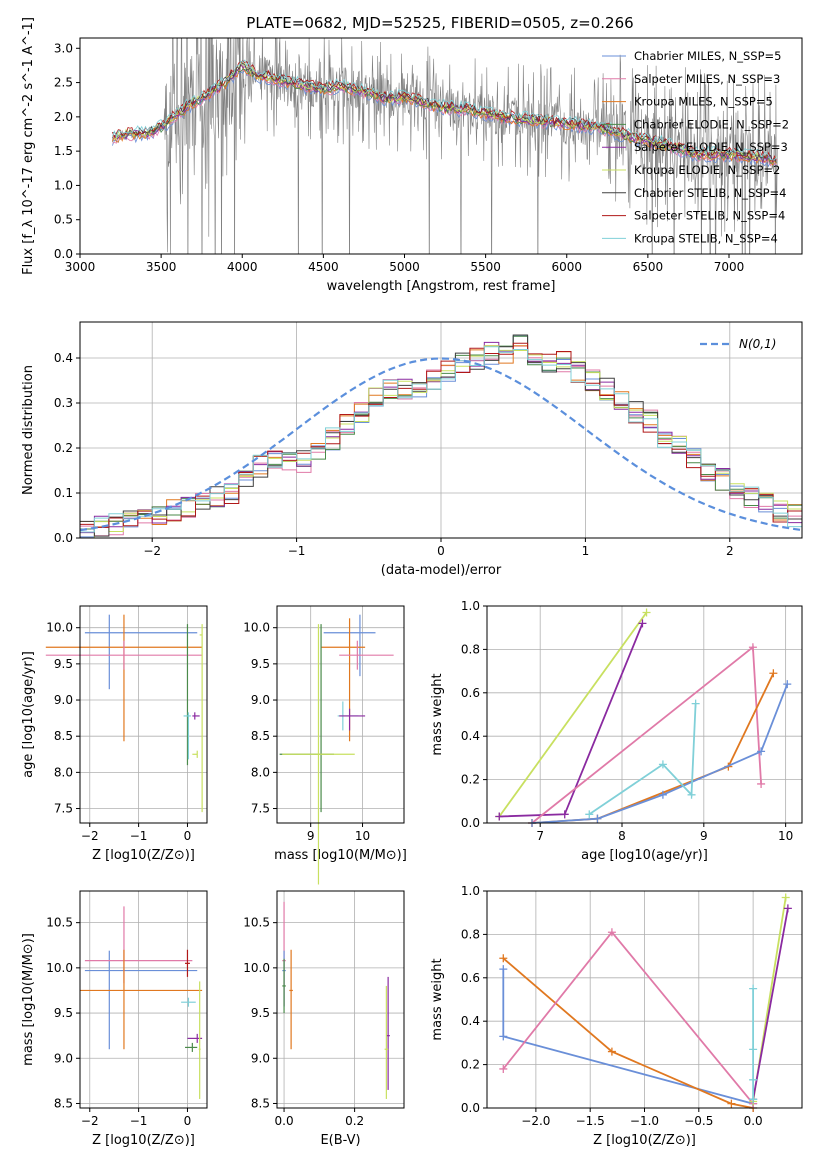  Describe the element at coordinates (770, 1004) in the screenshot. I see `series-line-se` at that location.